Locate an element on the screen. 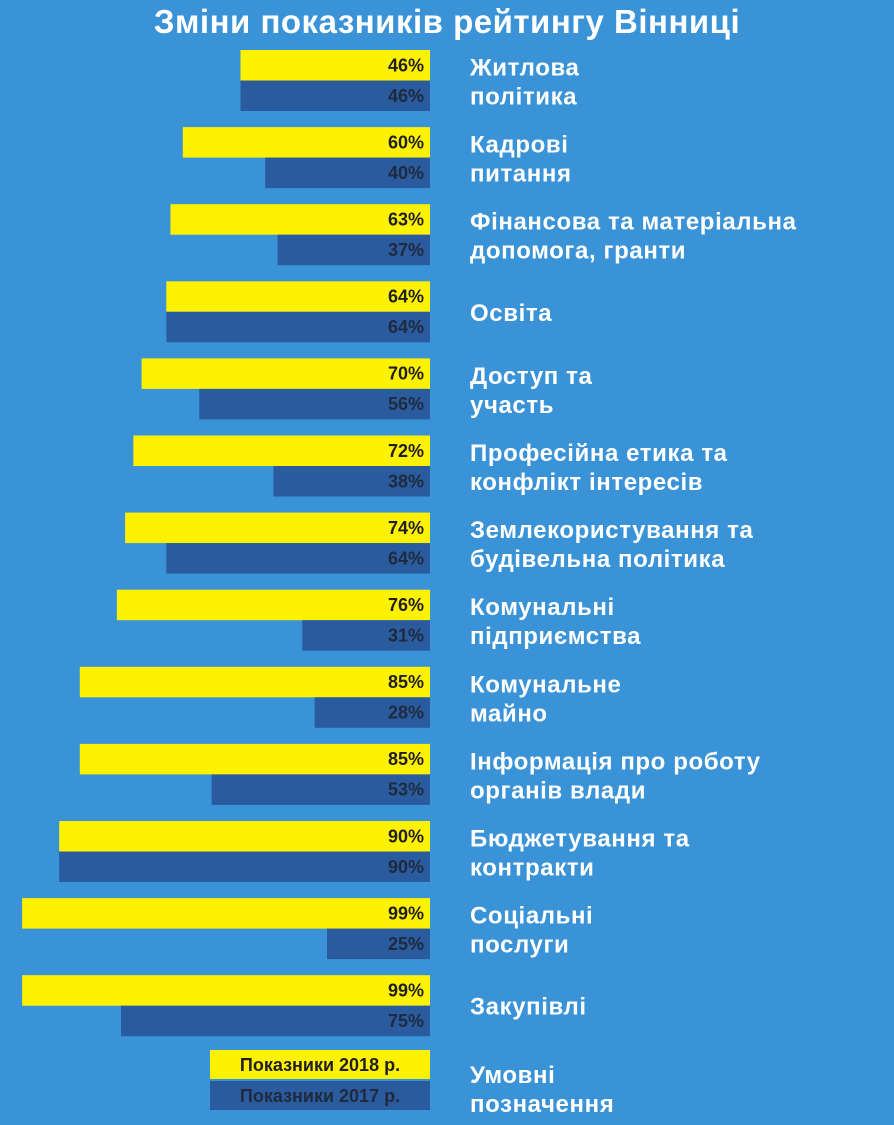 The height and width of the screenshot is (1125, 894). data-label-2017: 37% is located at coordinates (406, 250).